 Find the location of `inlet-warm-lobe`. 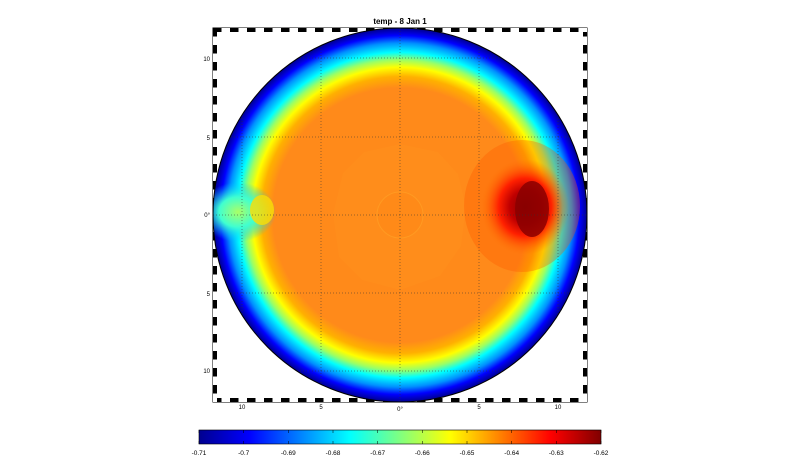

inlet-warm-lobe is located at coordinates (262, 210).